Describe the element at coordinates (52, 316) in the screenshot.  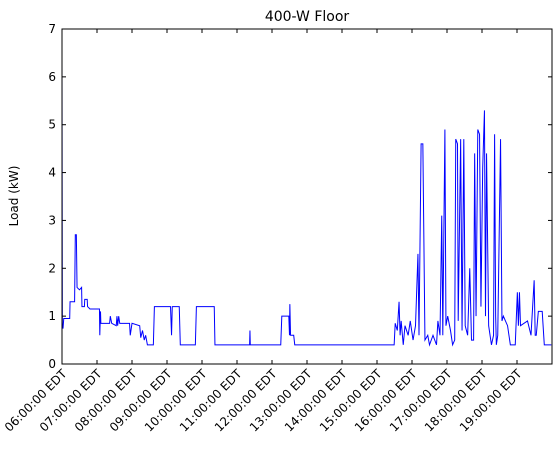
I see `y-tick-label: 1` at that location.